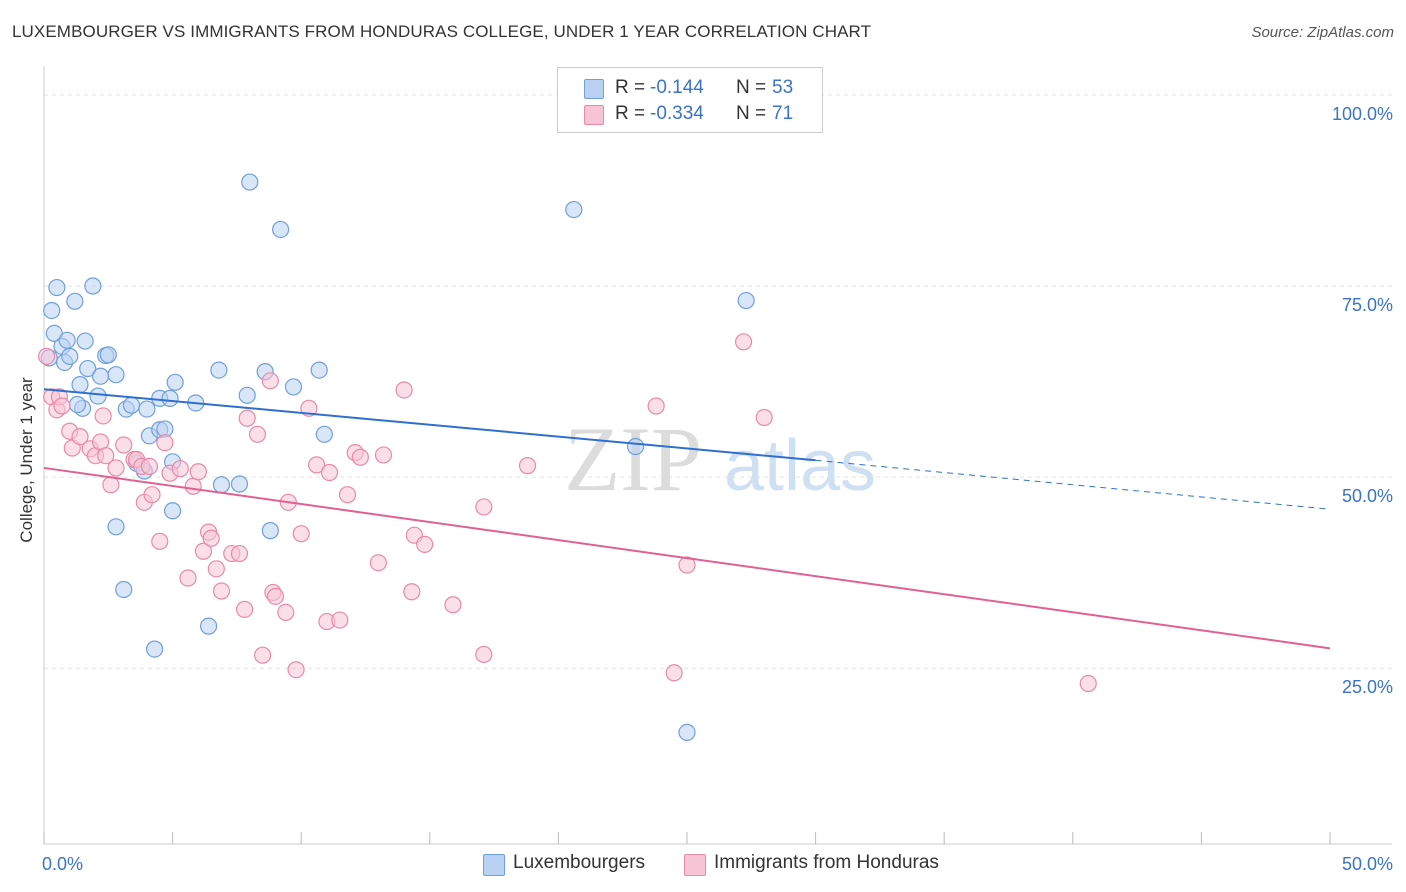  Describe the element at coordinates (579, 862) in the screenshot. I see `series-label: Luxembourgers` at that location.